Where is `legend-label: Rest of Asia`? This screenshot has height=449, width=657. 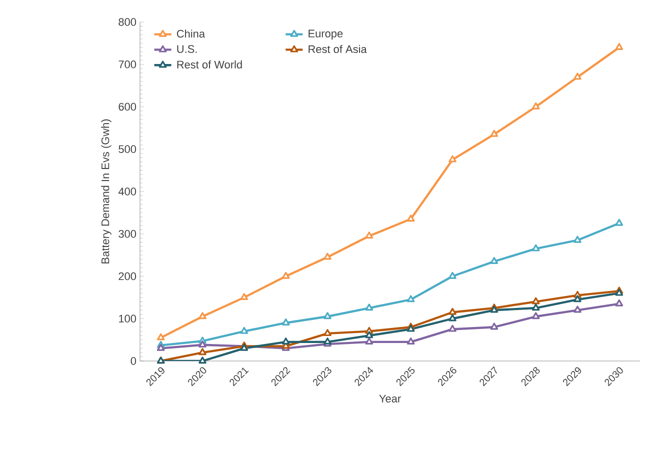 legend-label: Rest of Asia is located at coordinates (337, 49).